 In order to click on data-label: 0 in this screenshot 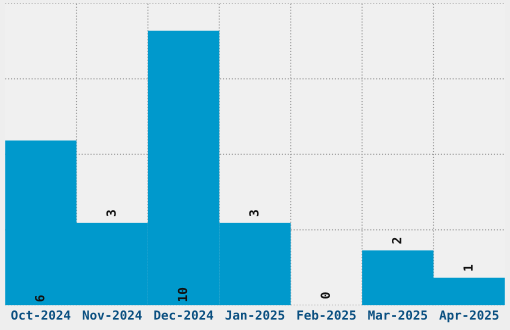, I will do `click(325, 295)`.